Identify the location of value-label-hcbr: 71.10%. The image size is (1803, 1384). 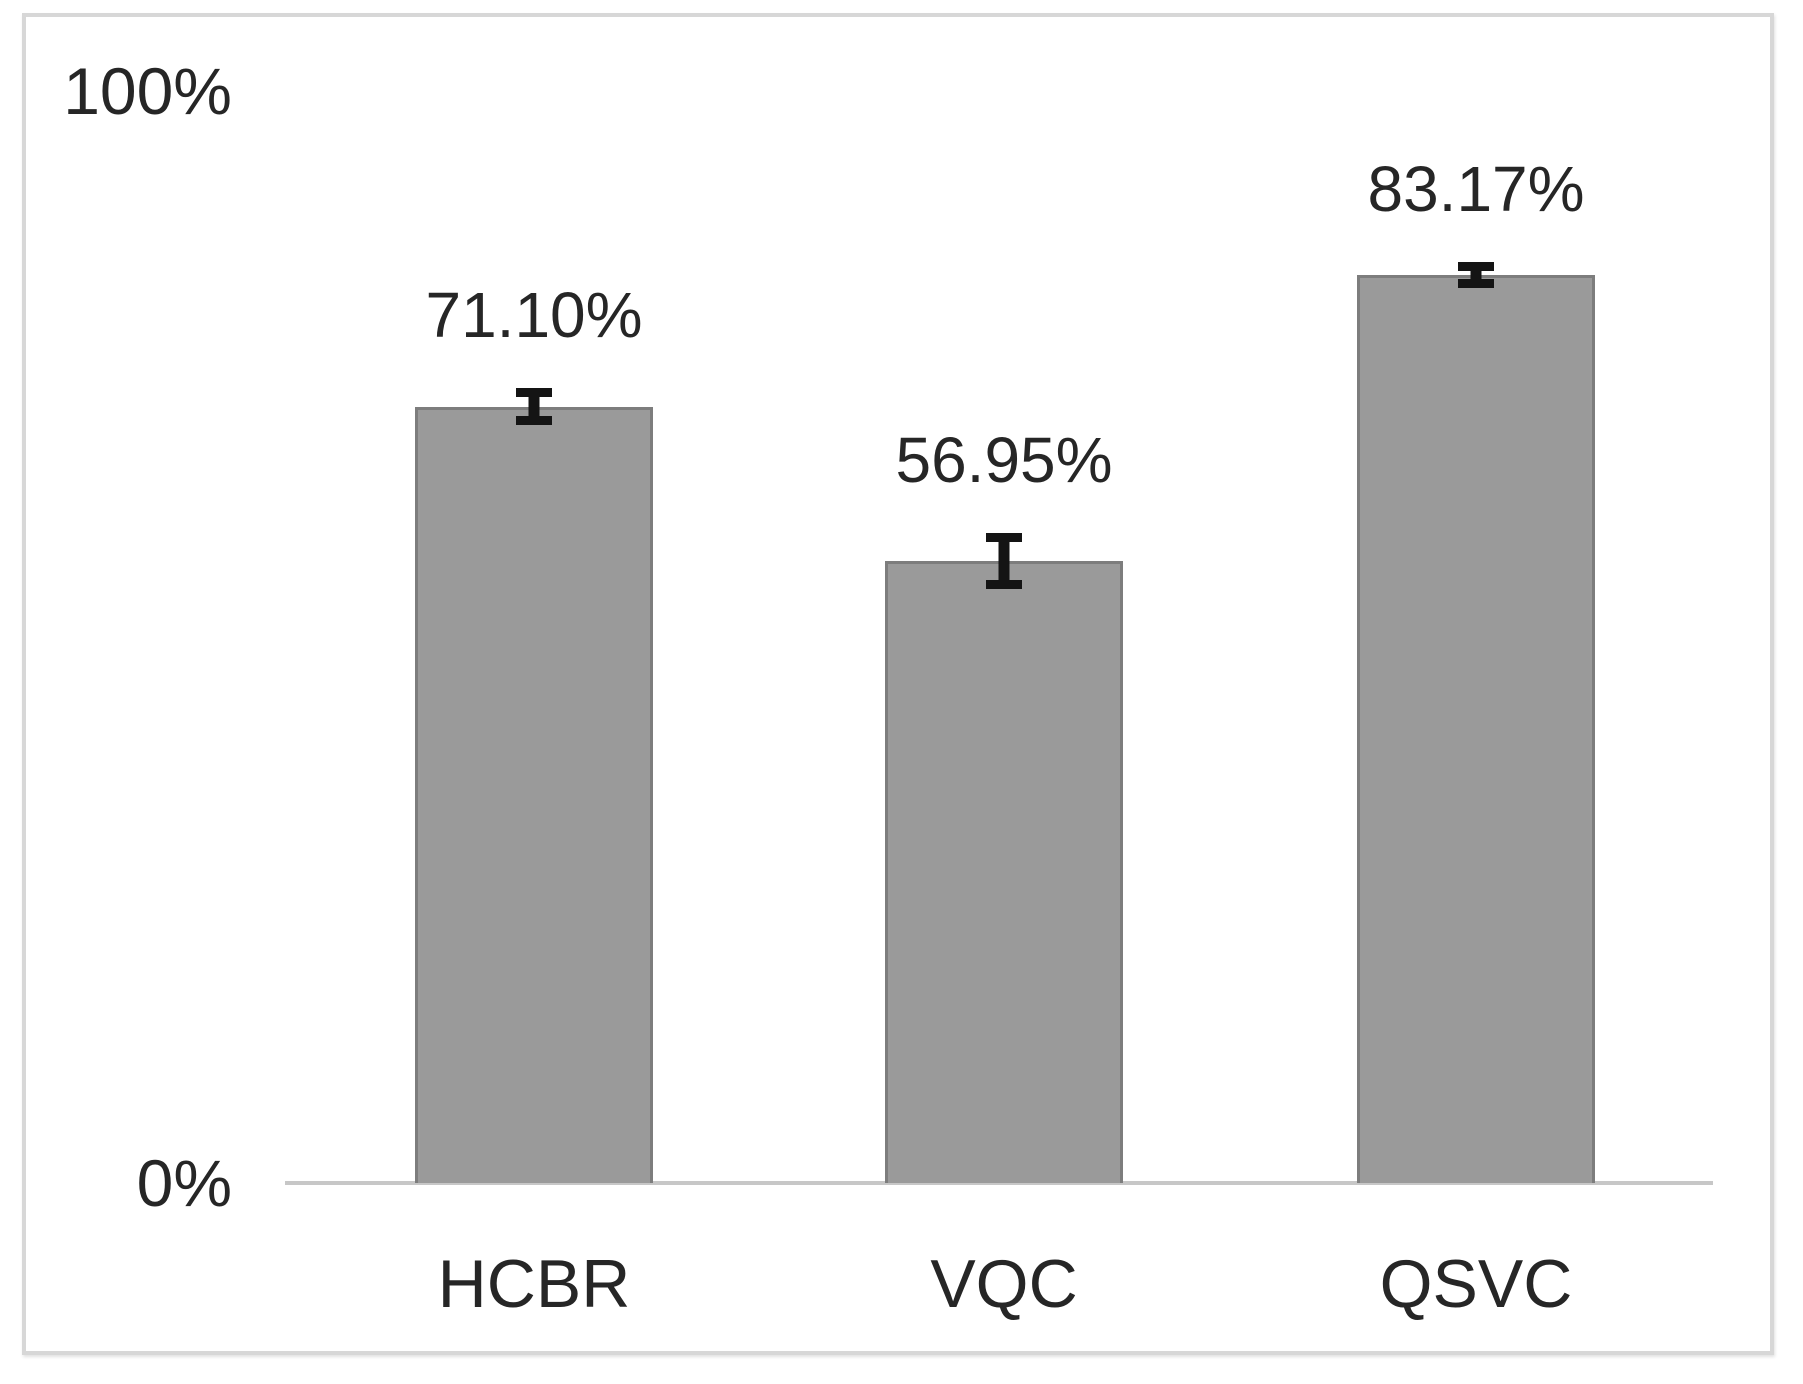
(534, 315).